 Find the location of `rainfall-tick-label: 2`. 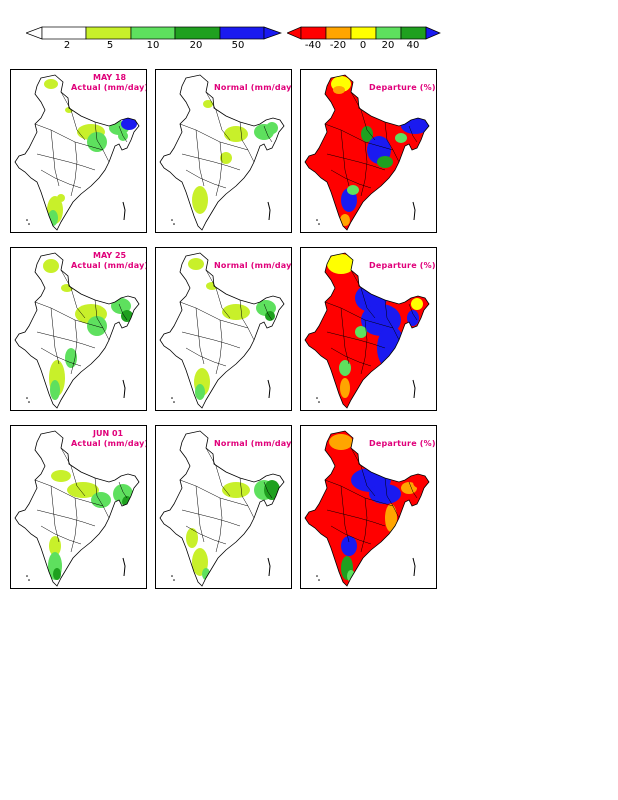

rainfall-tick-label: 2 is located at coordinates (67, 45).